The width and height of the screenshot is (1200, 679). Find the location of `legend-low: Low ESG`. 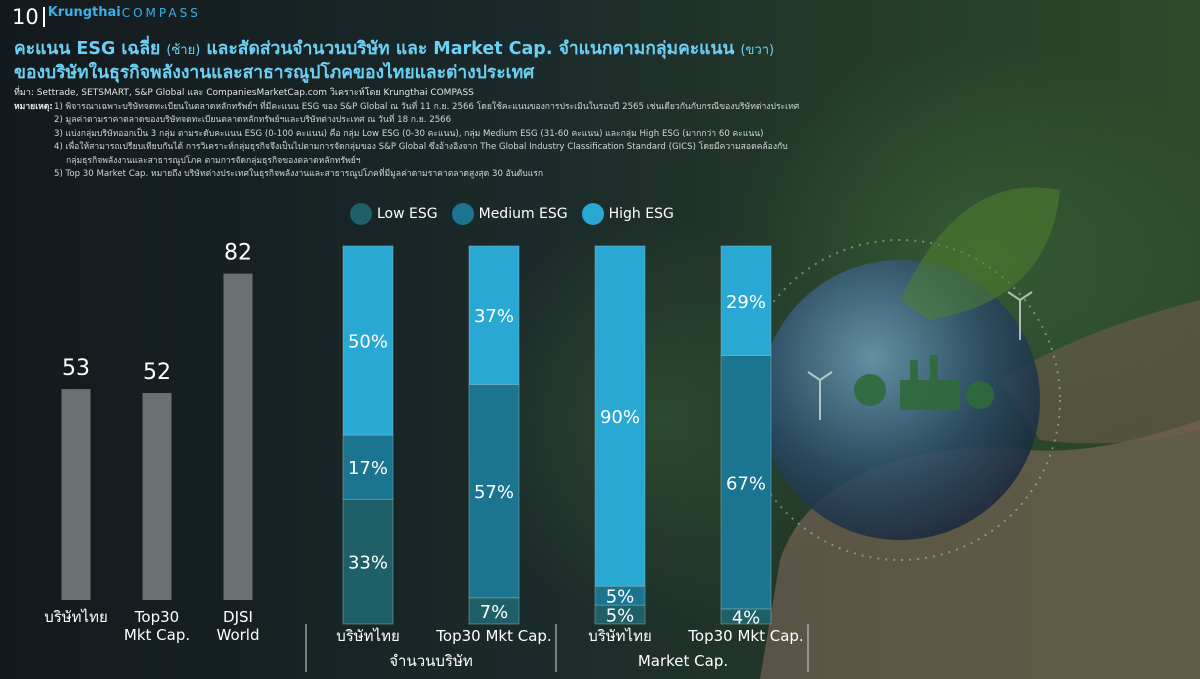

legend-low: Low ESG is located at coordinates (394, 214).